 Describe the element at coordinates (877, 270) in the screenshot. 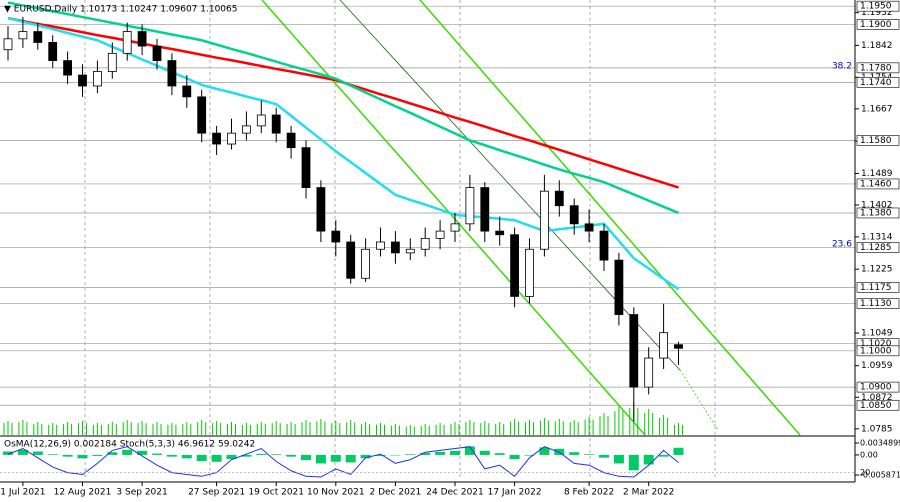

I see `y-tick-label: 1.1225` at that location.